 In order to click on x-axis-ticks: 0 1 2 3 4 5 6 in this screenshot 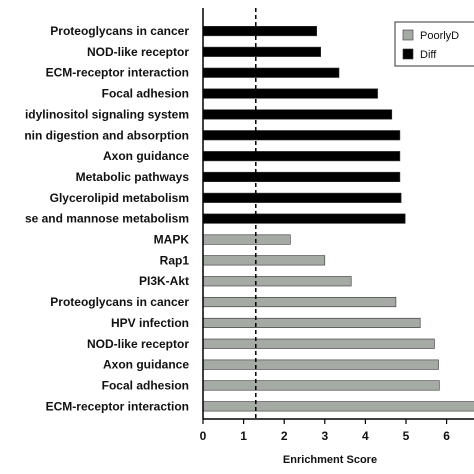, I will do `click(325, 431)`.